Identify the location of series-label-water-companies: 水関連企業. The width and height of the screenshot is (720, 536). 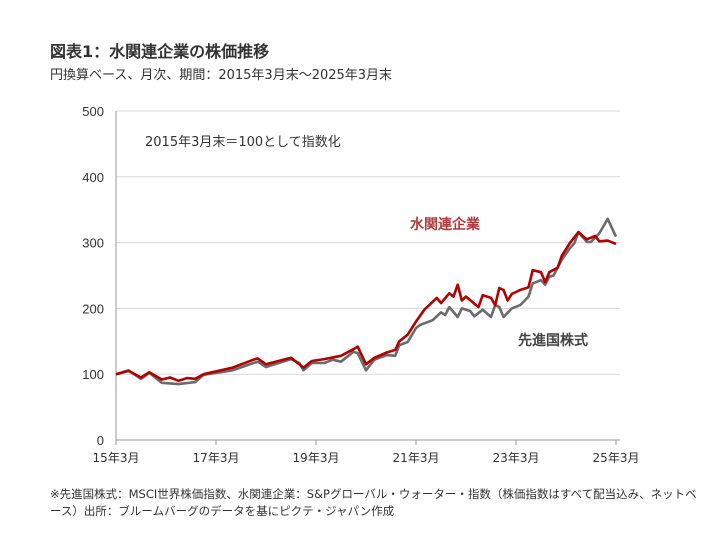
(445, 224).